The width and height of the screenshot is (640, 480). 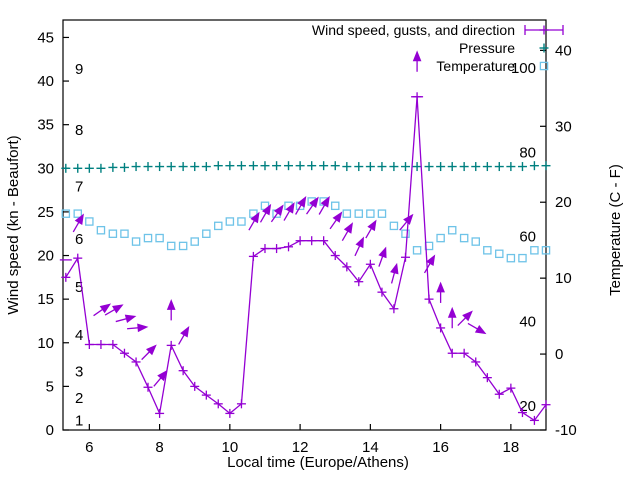 I want to click on beaufort-label: 5, so click(x=79, y=287).